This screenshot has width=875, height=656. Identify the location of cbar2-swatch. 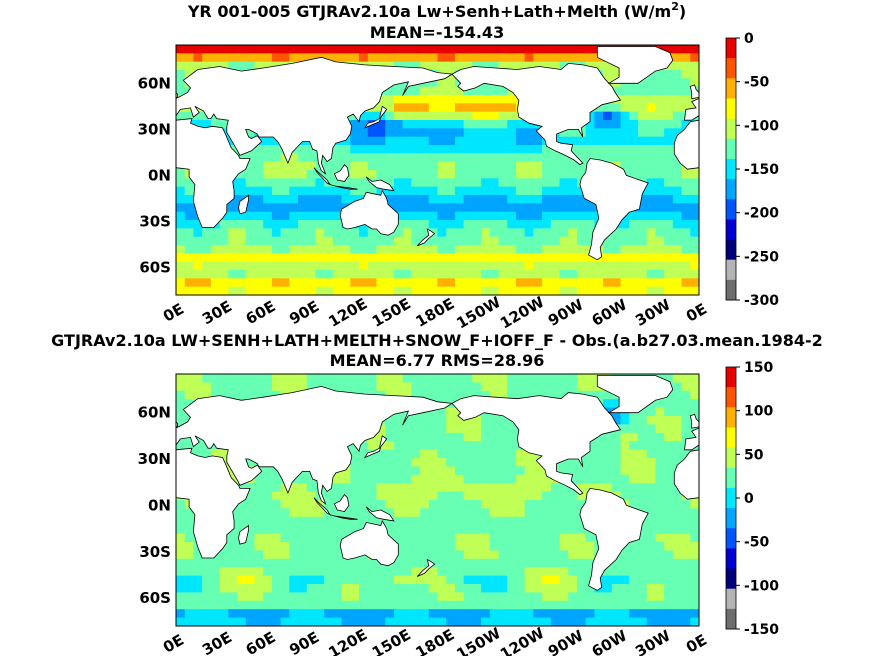
(731, 417).